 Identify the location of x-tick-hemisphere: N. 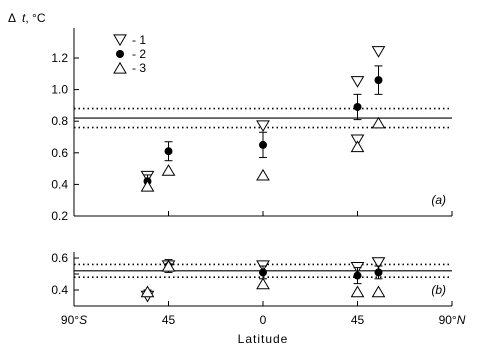
(461, 320).